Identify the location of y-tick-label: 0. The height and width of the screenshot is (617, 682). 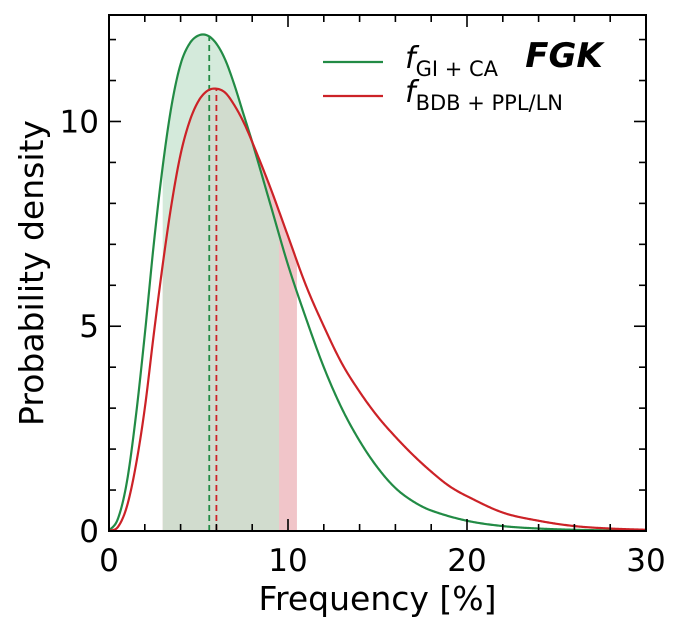
(89, 532).